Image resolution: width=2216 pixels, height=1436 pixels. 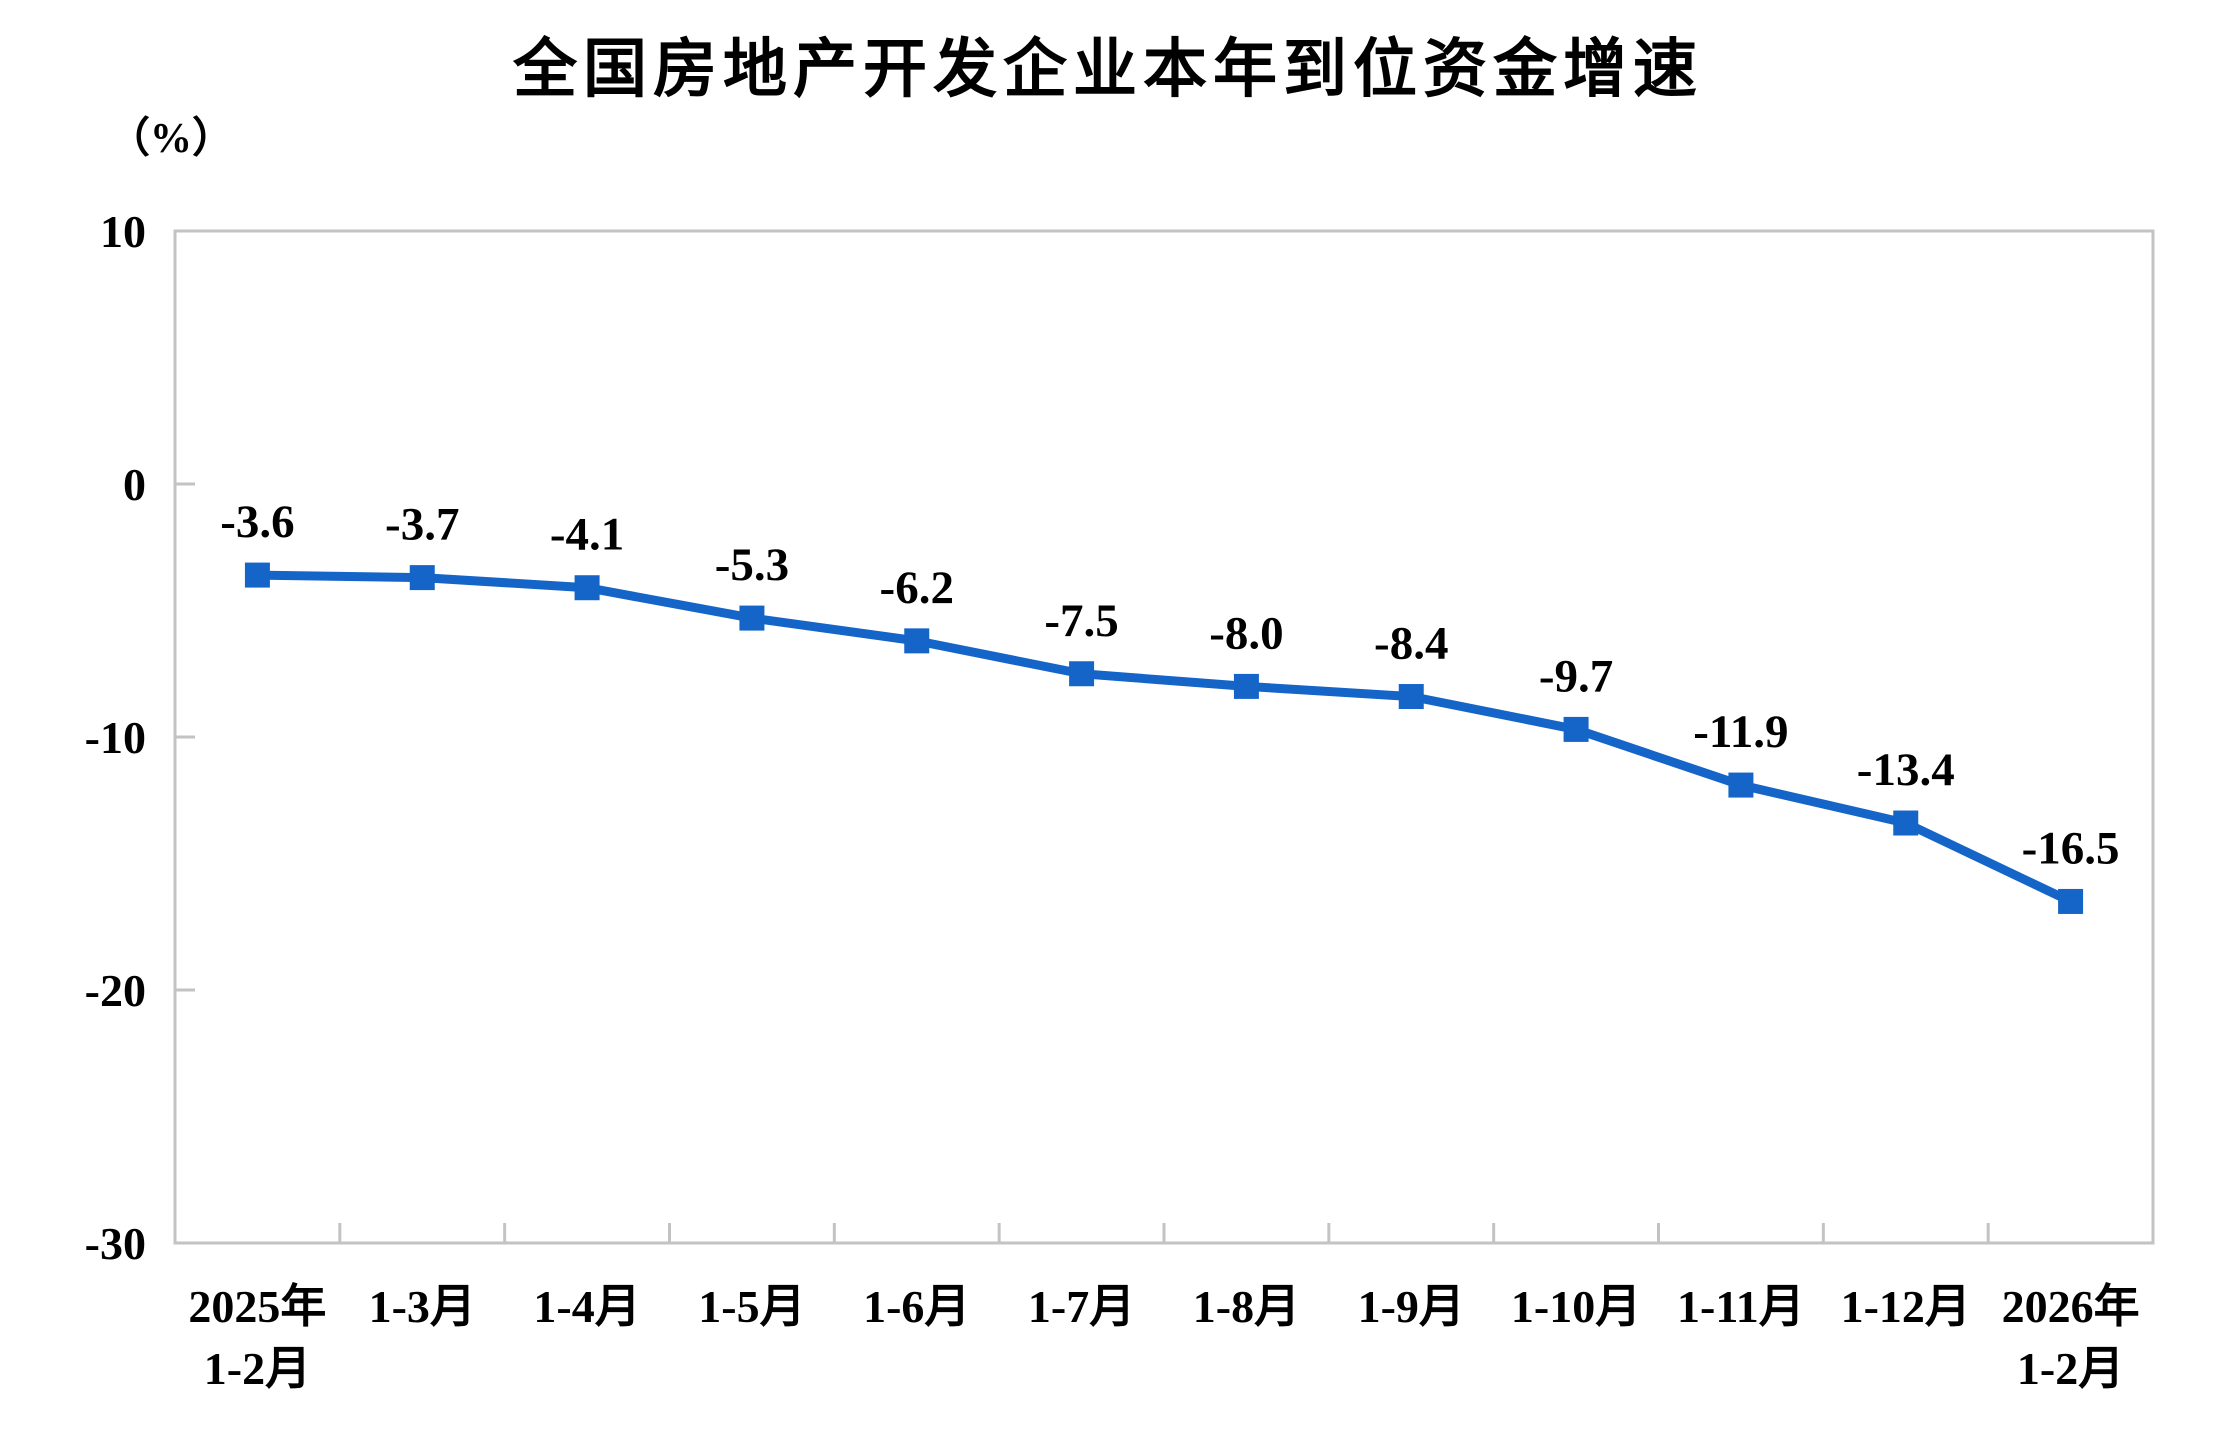 What do you see at coordinates (123, 231) in the screenshot?
I see `y-tick-label: 10` at bounding box center [123, 231].